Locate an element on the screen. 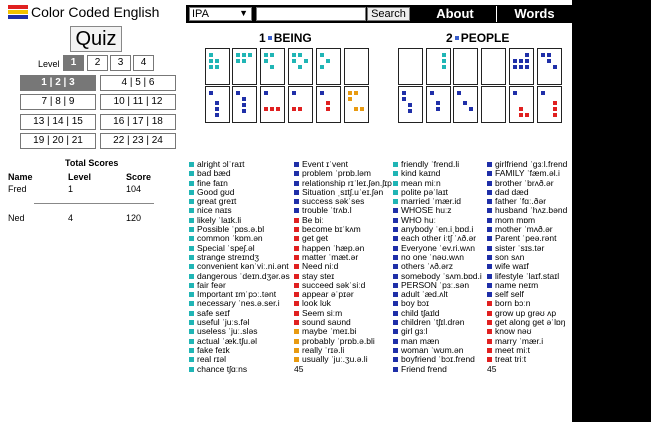 The height and width of the screenshot is (422, 651). word-item: relationship rɪˈleɪ.ʃən.ʃɪp is located at coordinates (343, 183).